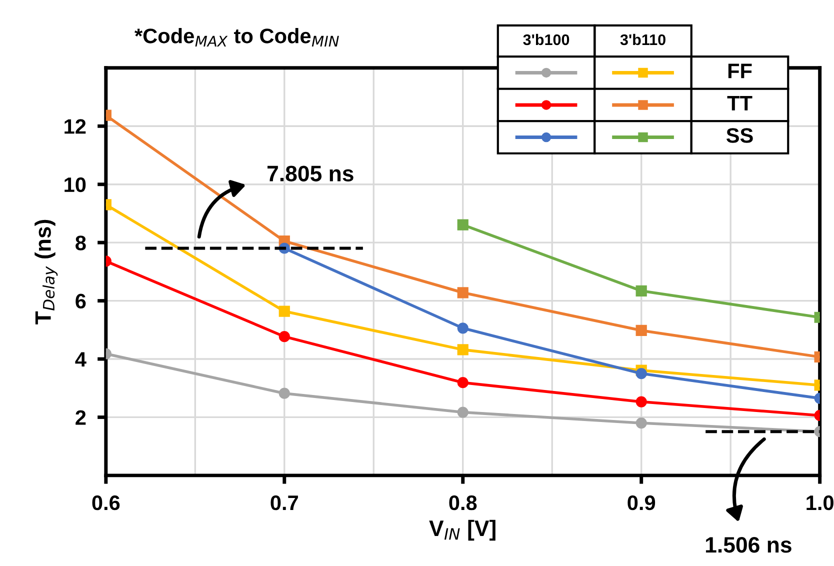 This screenshot has width=834, height=566. Describe the element at coordinates (81, 417) in the screenshot. I see `y-tick-label: 2` at that location.